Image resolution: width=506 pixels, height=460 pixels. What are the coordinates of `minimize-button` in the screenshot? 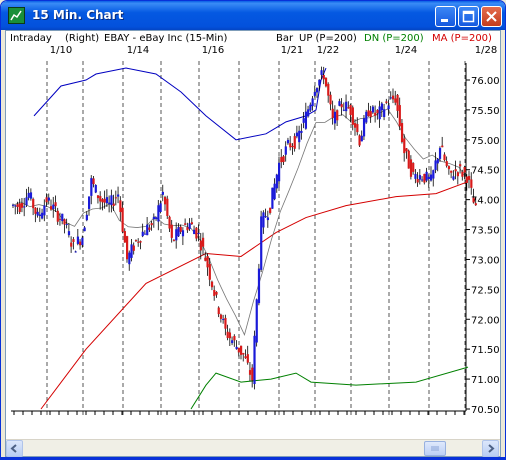 It's located at (445, 16).